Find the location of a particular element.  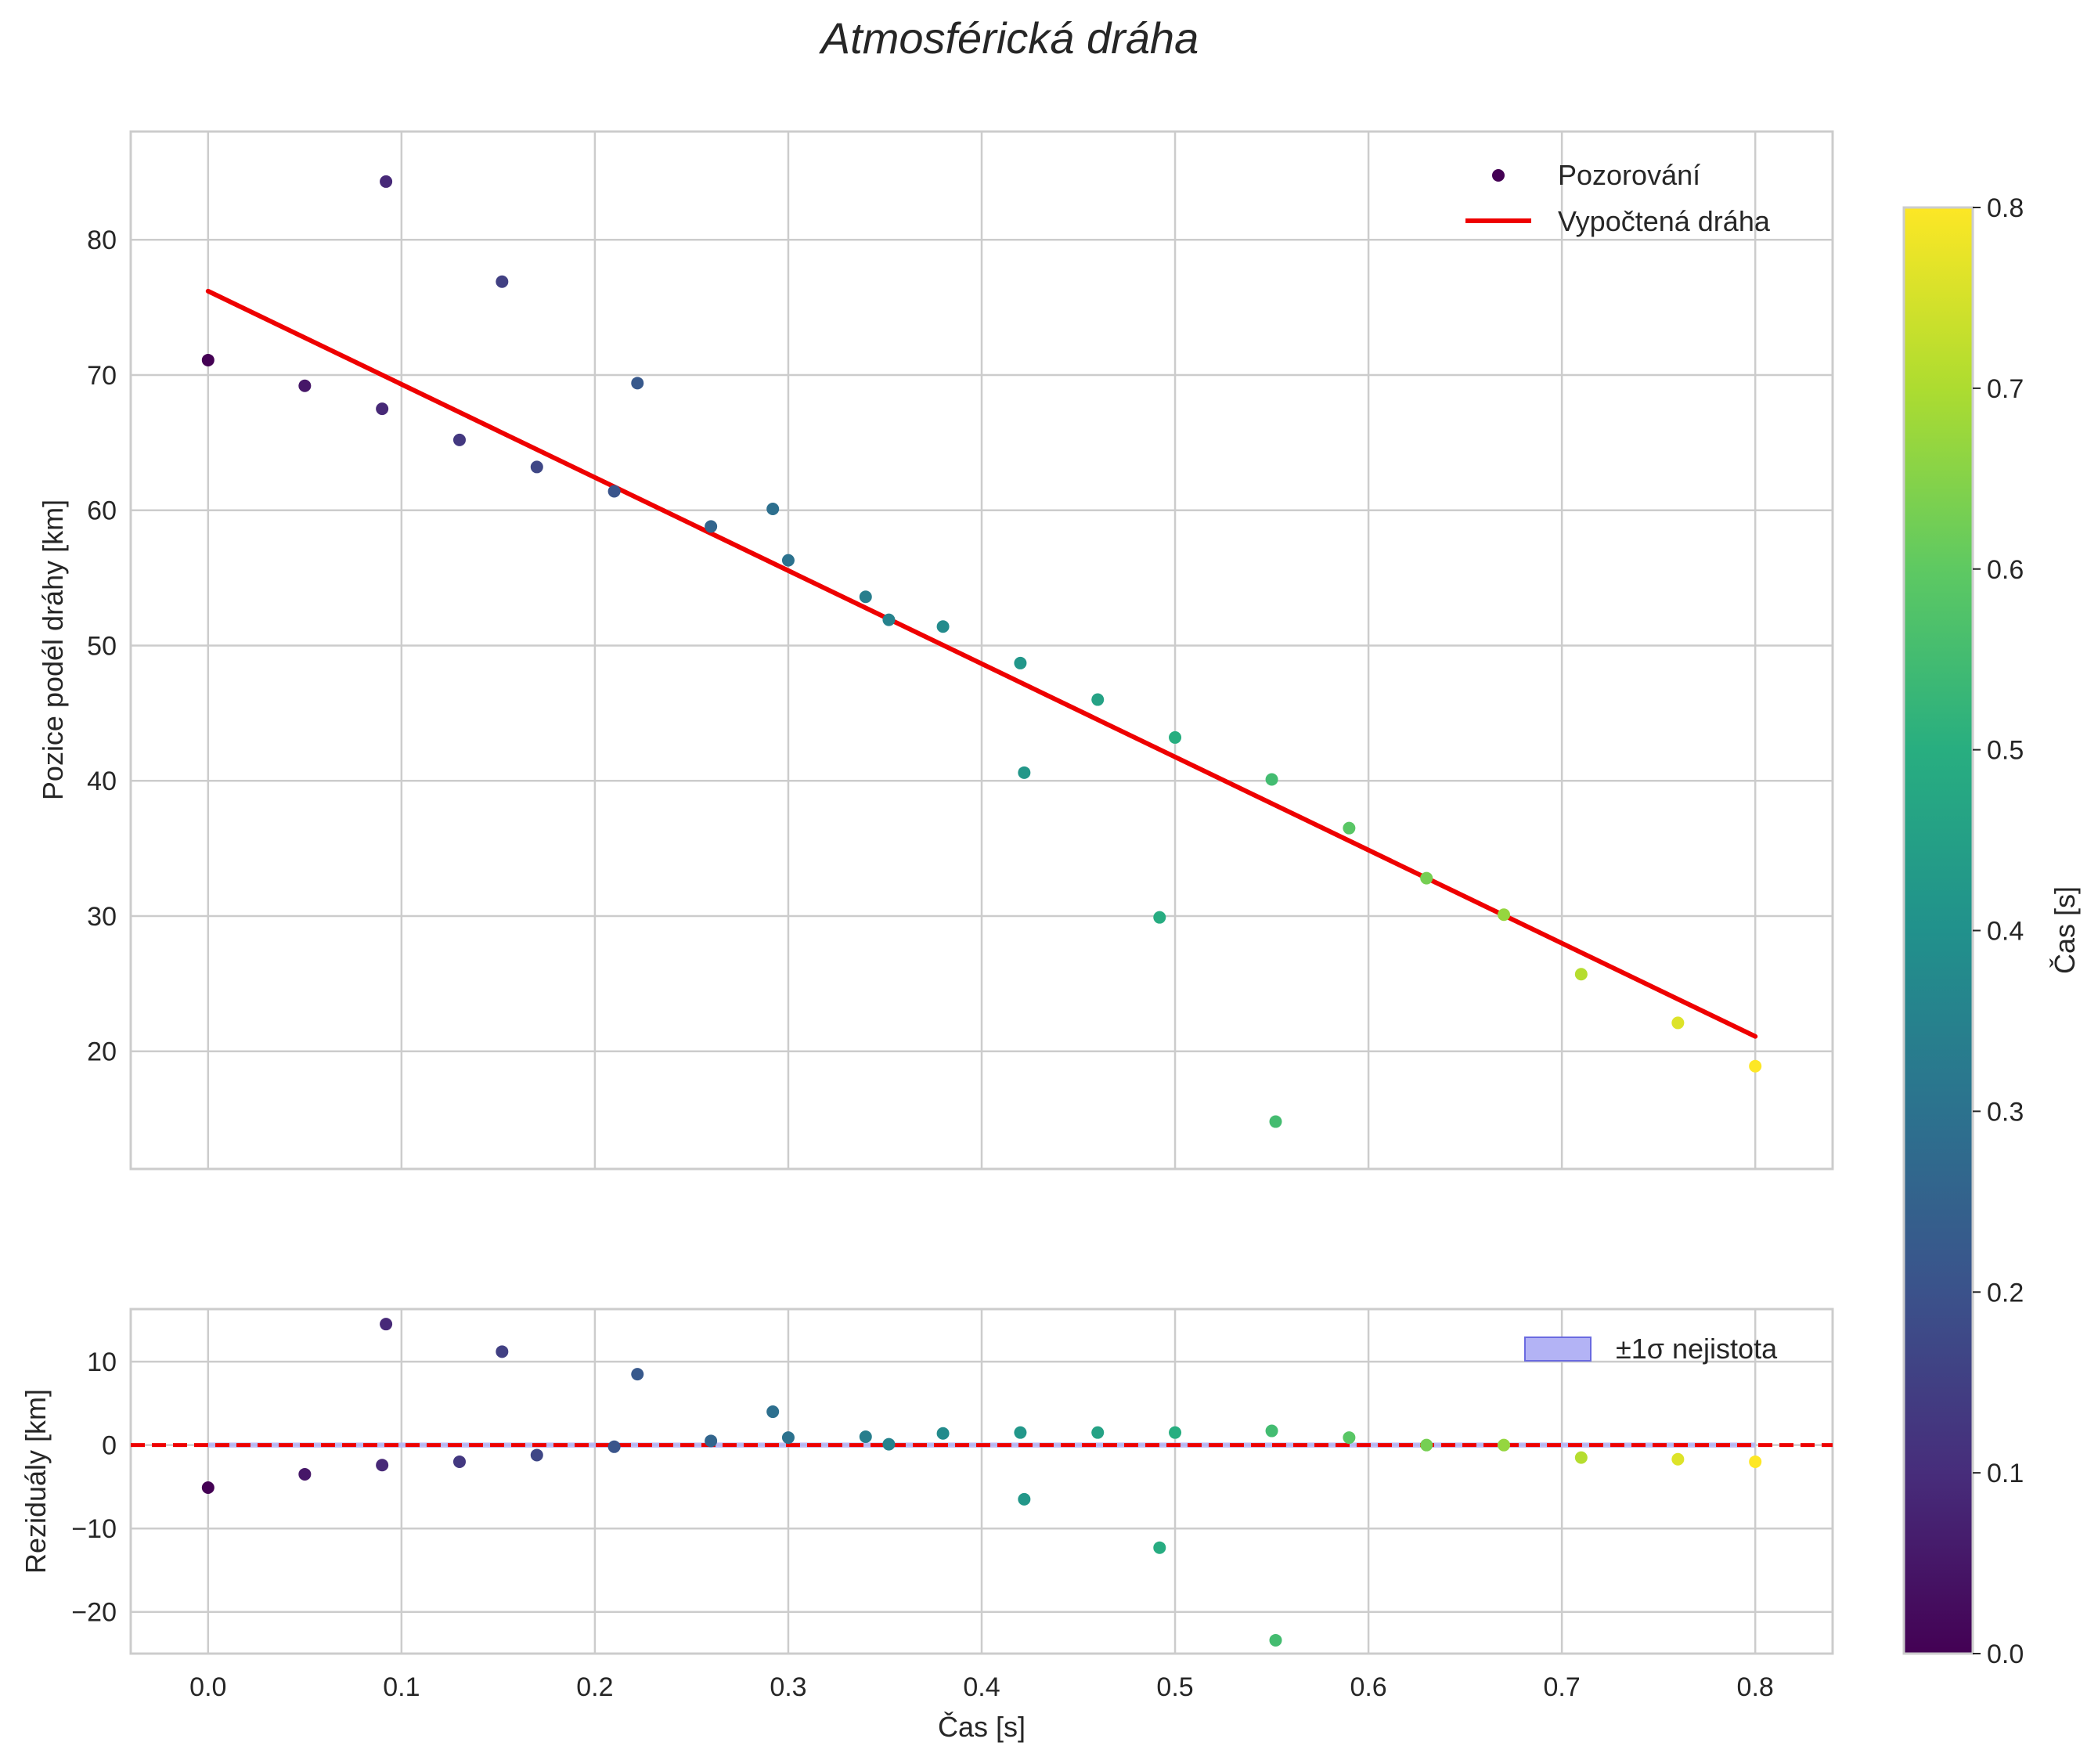

colorbar-tick-label: 0.8 is located at coordinates (2005, 208).